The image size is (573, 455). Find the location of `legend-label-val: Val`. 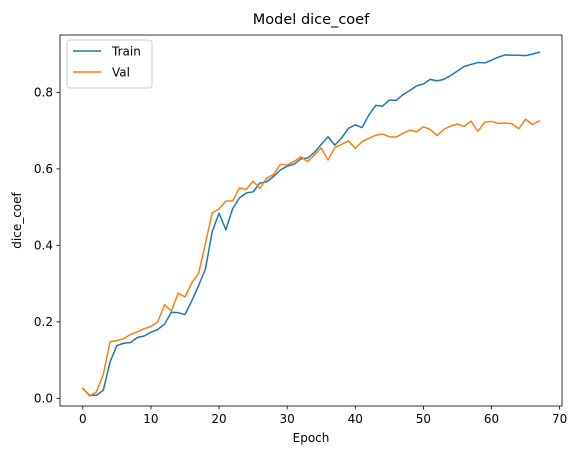

legend-label-val: Val is located at coordinates (121, 73).